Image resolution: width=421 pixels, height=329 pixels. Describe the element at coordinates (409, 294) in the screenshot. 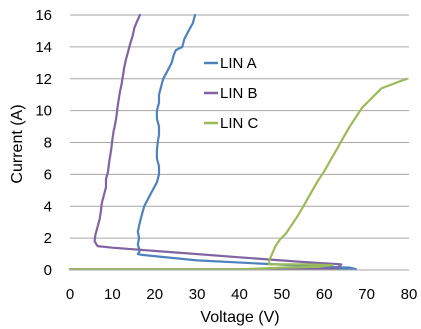

I see `x-tick-label: 80` at that location.